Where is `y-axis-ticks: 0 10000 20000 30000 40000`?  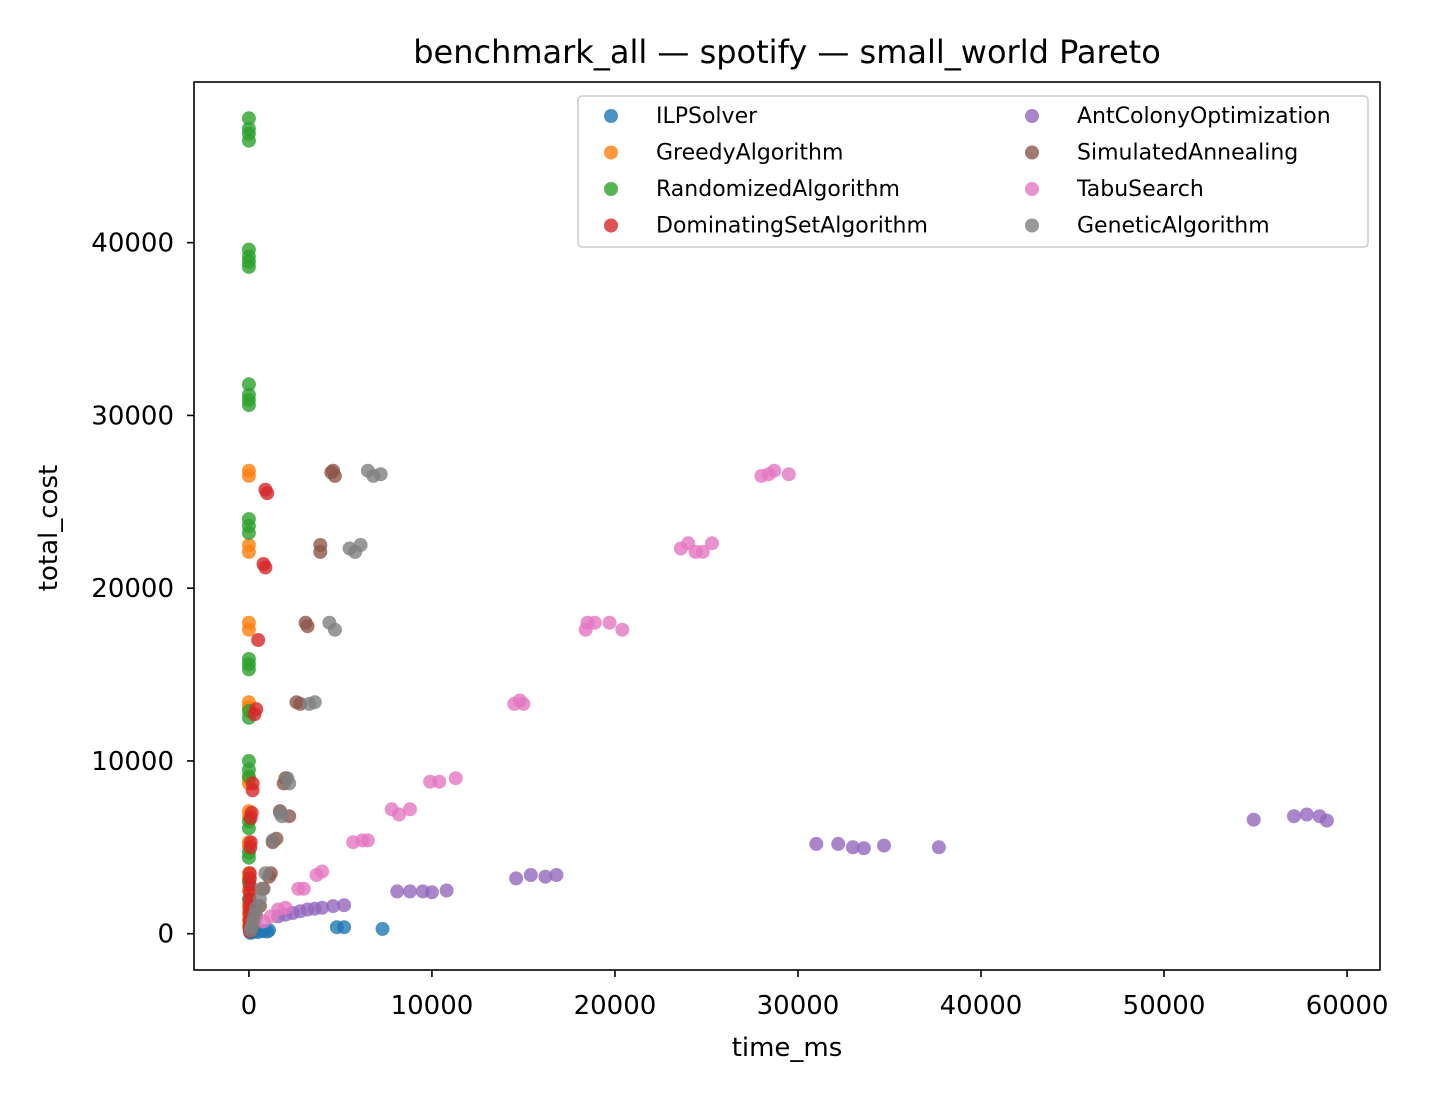 y-axis-ticks: 0 10000 20000 30000 40000 is located at coordinates (142, 589).